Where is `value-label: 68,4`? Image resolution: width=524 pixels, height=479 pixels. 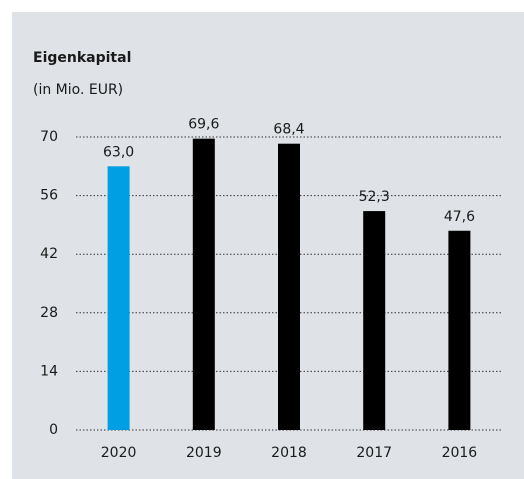
value-label: 68,4 is located at coordinates (288, 130).